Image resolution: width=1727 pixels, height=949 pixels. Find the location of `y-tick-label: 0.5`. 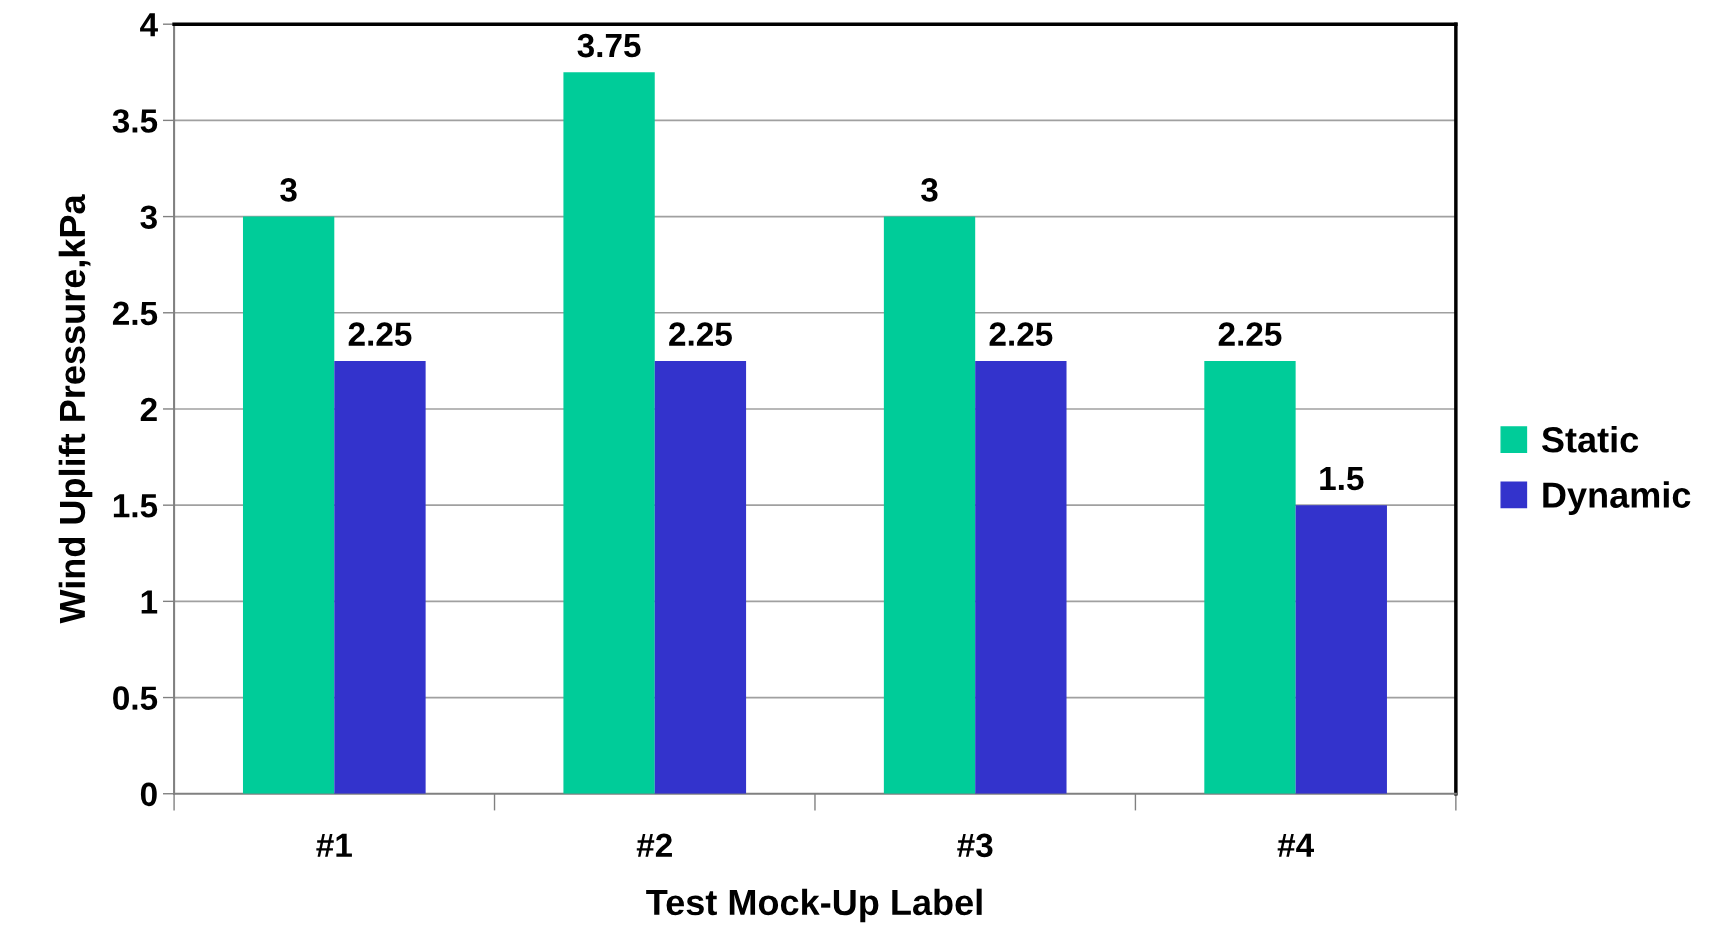

y-tick-label: 0.5 is located at coordinates (135, 698).